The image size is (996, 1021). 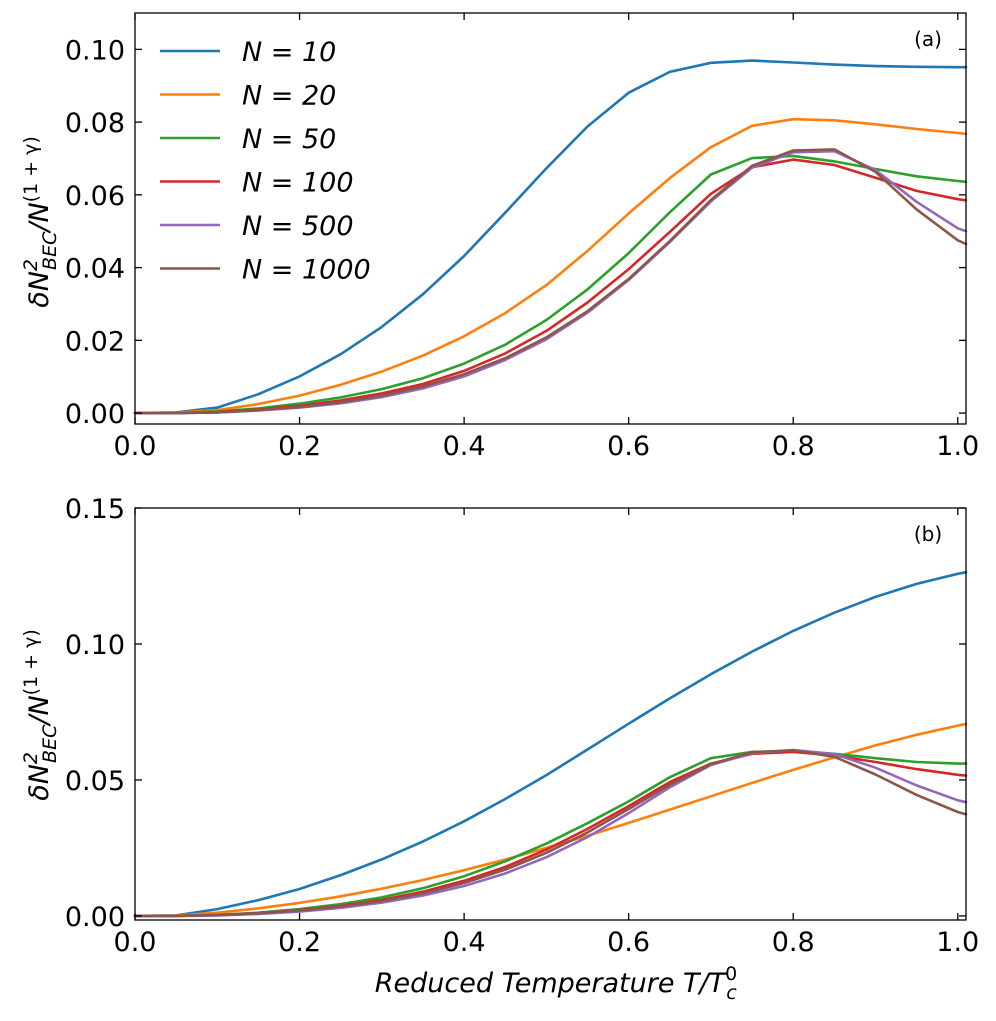 What do you see at coordinates (289, 139) in the screenshot?
I see `legend-label: N = 50` at bounding box center [289, 139].